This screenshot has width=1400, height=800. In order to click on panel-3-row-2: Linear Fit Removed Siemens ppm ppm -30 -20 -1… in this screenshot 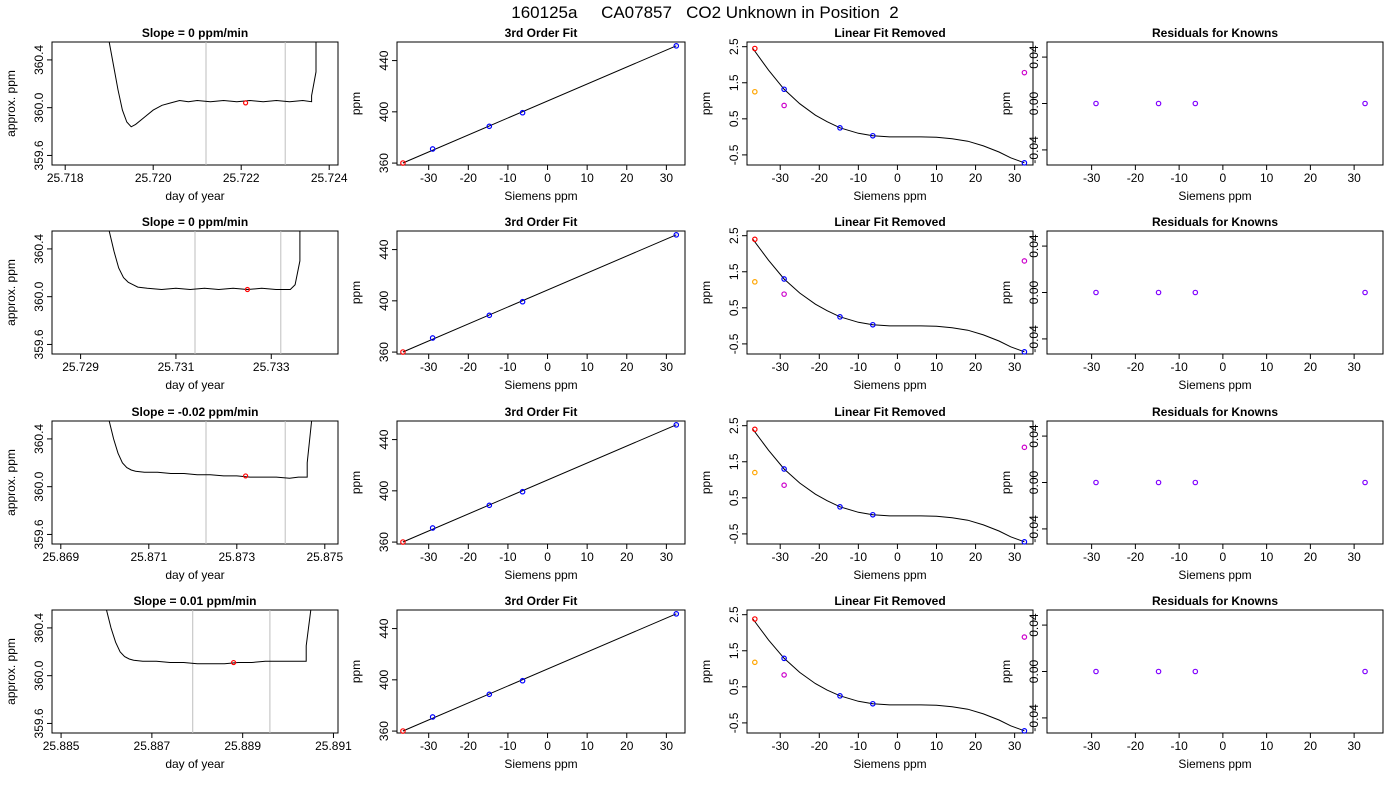, I will do `click(866, 303)`.